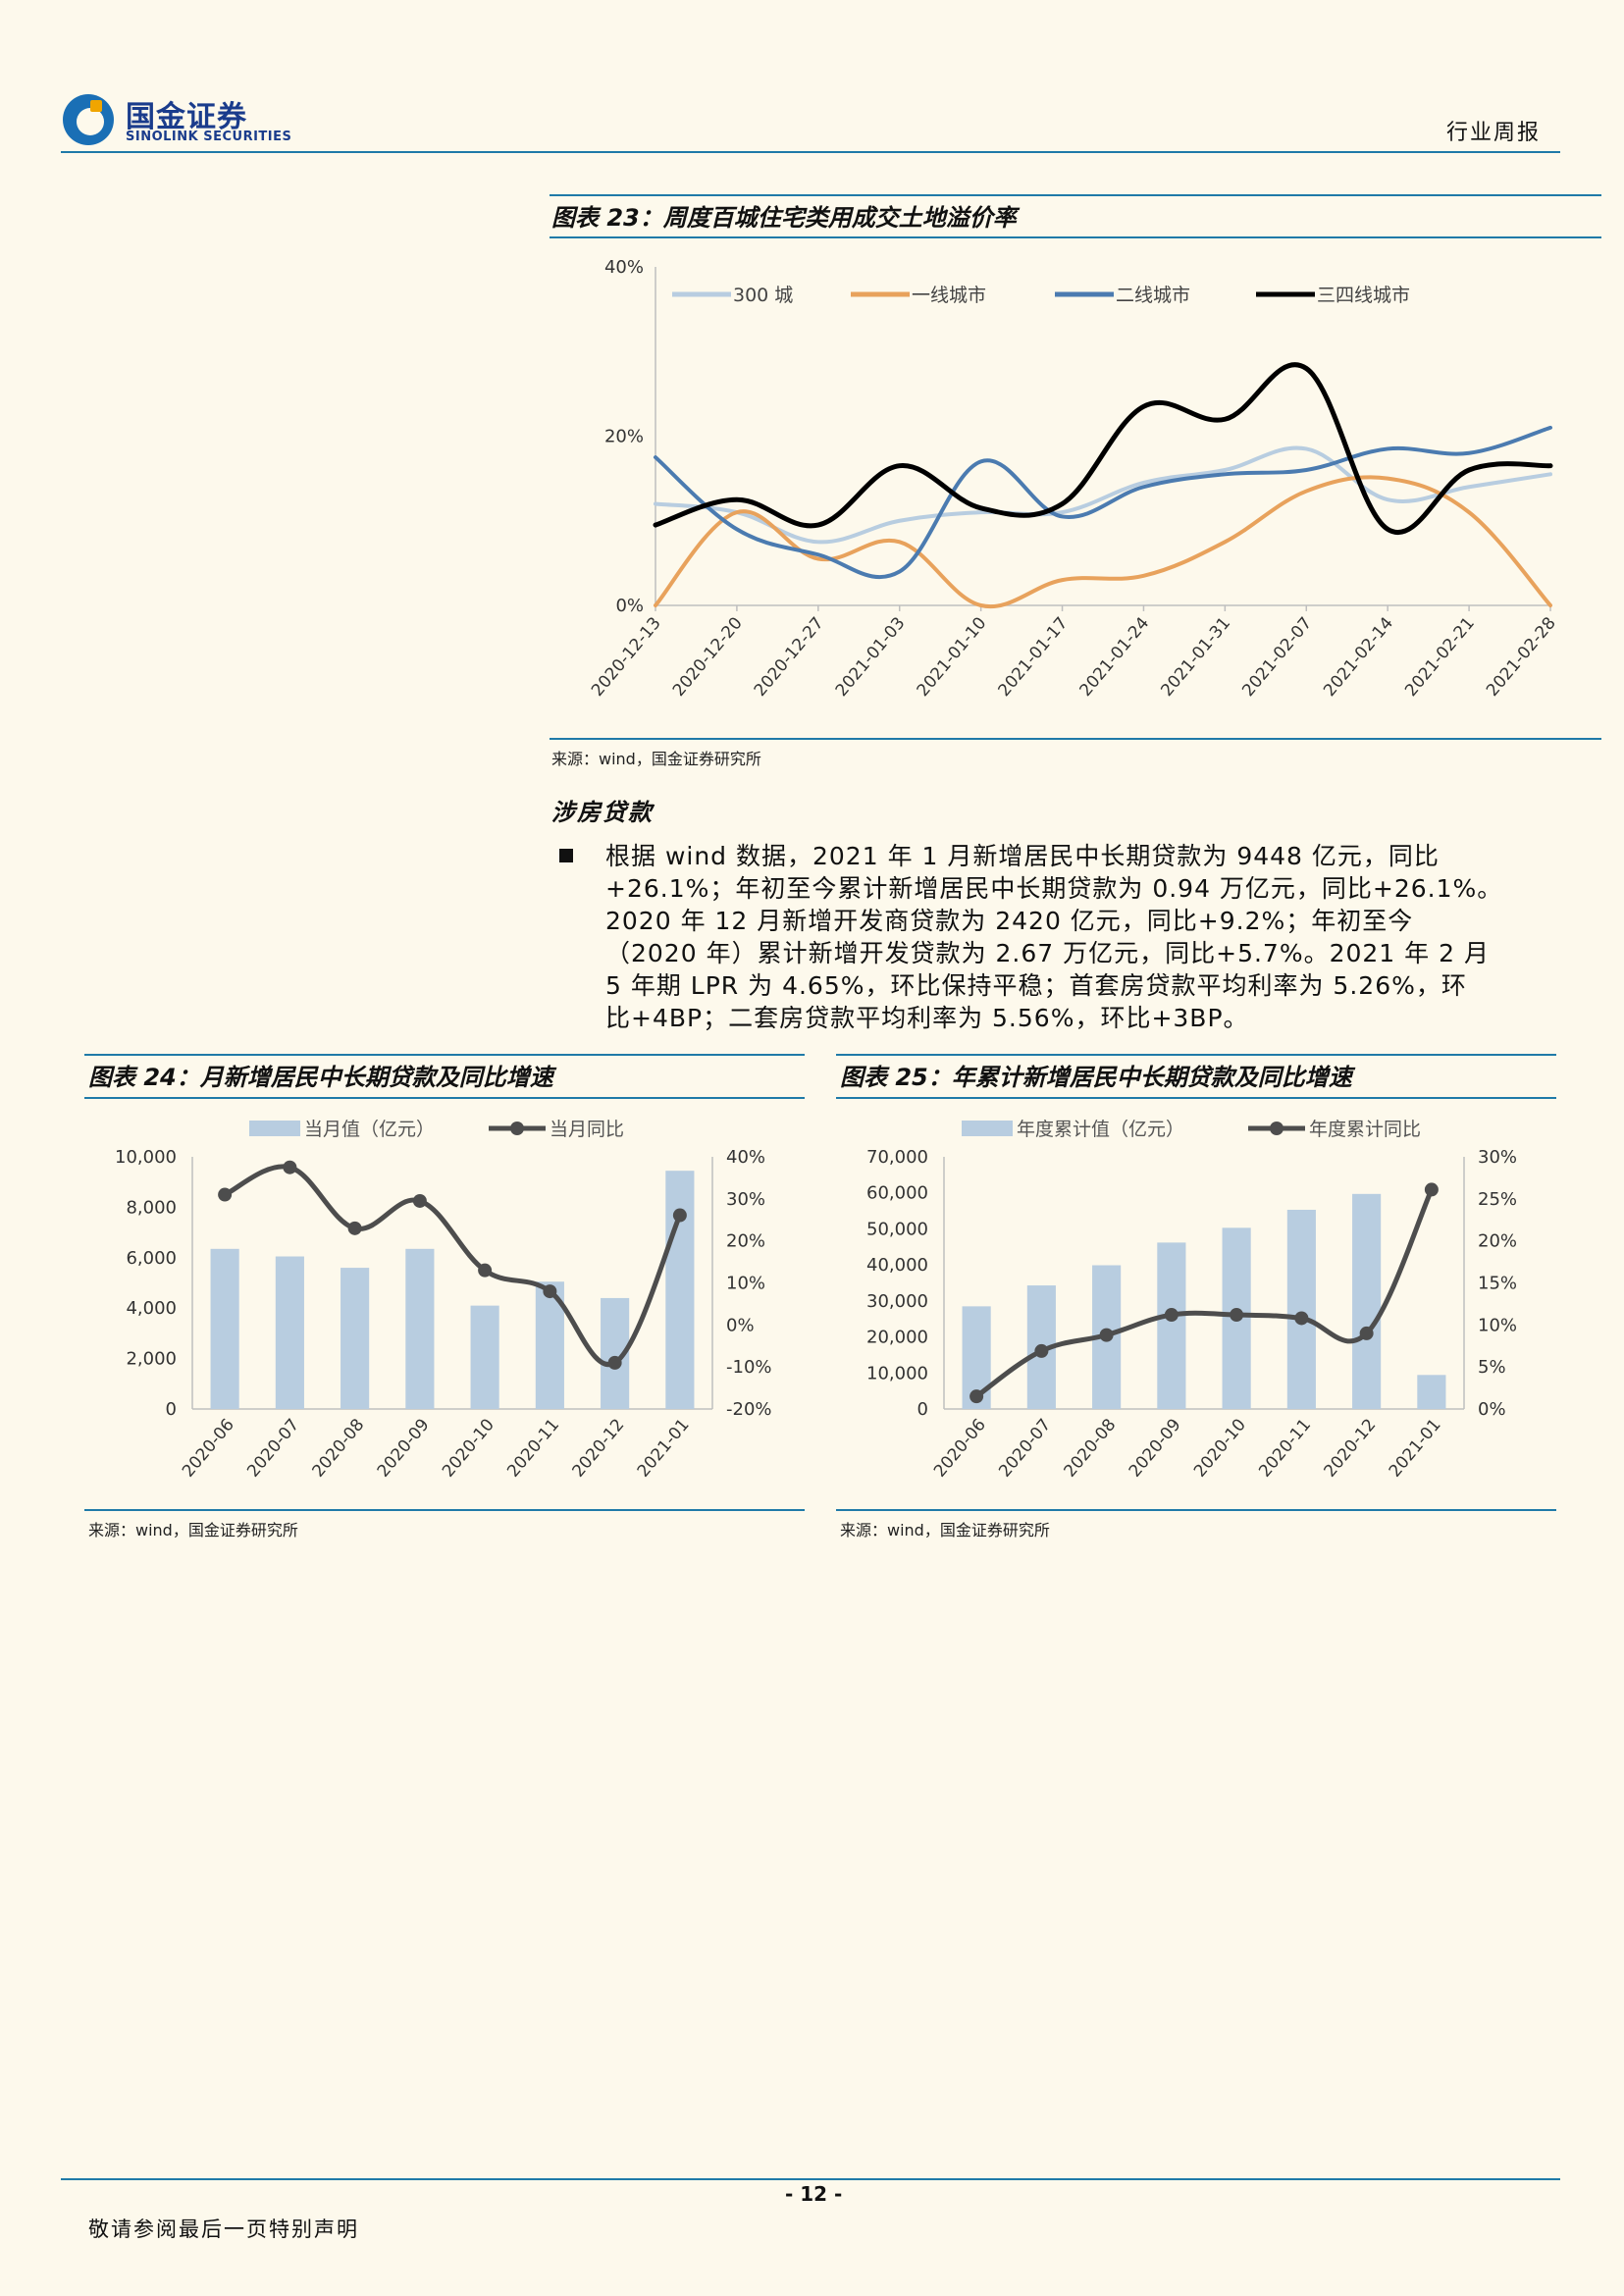 The width and height of the screenshot is (1624, 2296). What do you see at coordinates (745, 1157) in the screenshot?
I see `y-right-tick-label: 40%` at bounding box center [745, 1157].